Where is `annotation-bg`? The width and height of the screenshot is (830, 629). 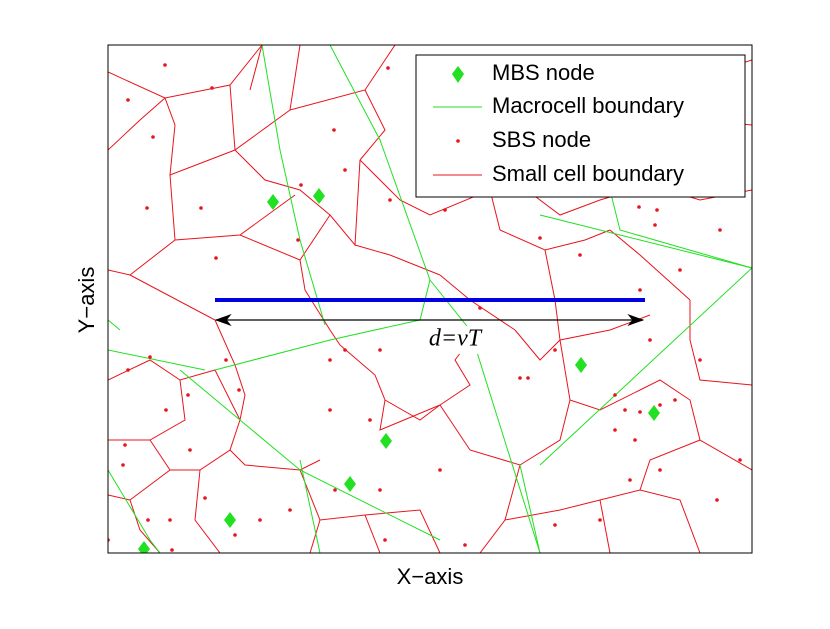 annotation-bg is located at coordinates (455, 340).